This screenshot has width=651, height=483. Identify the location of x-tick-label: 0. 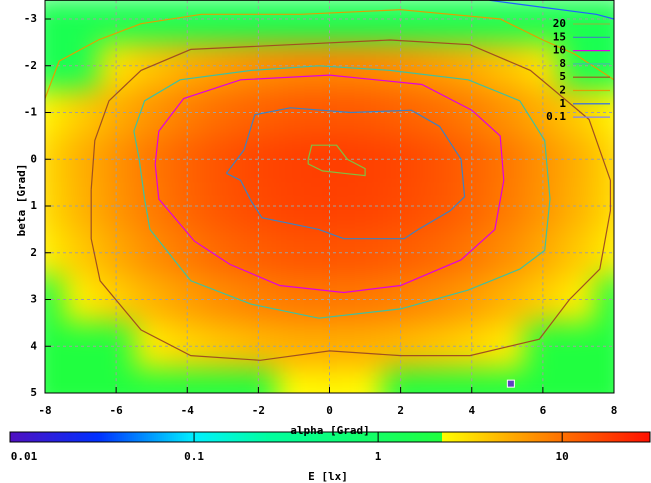
(329, 410).